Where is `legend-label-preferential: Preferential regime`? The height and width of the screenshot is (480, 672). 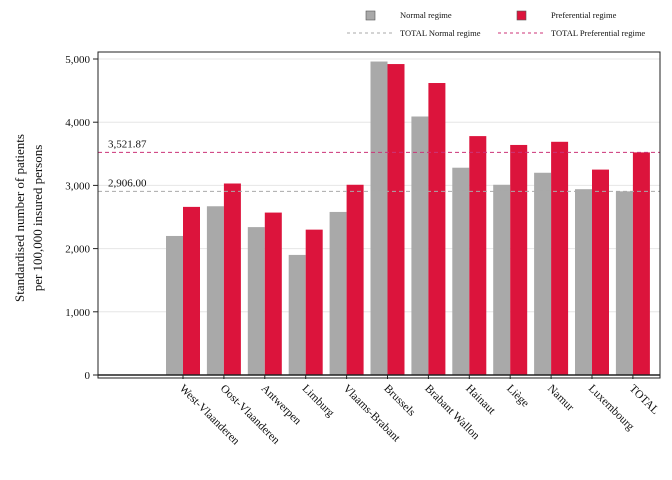
legend-label-preferential: Preferential regime is located at coordinates (584, 15).